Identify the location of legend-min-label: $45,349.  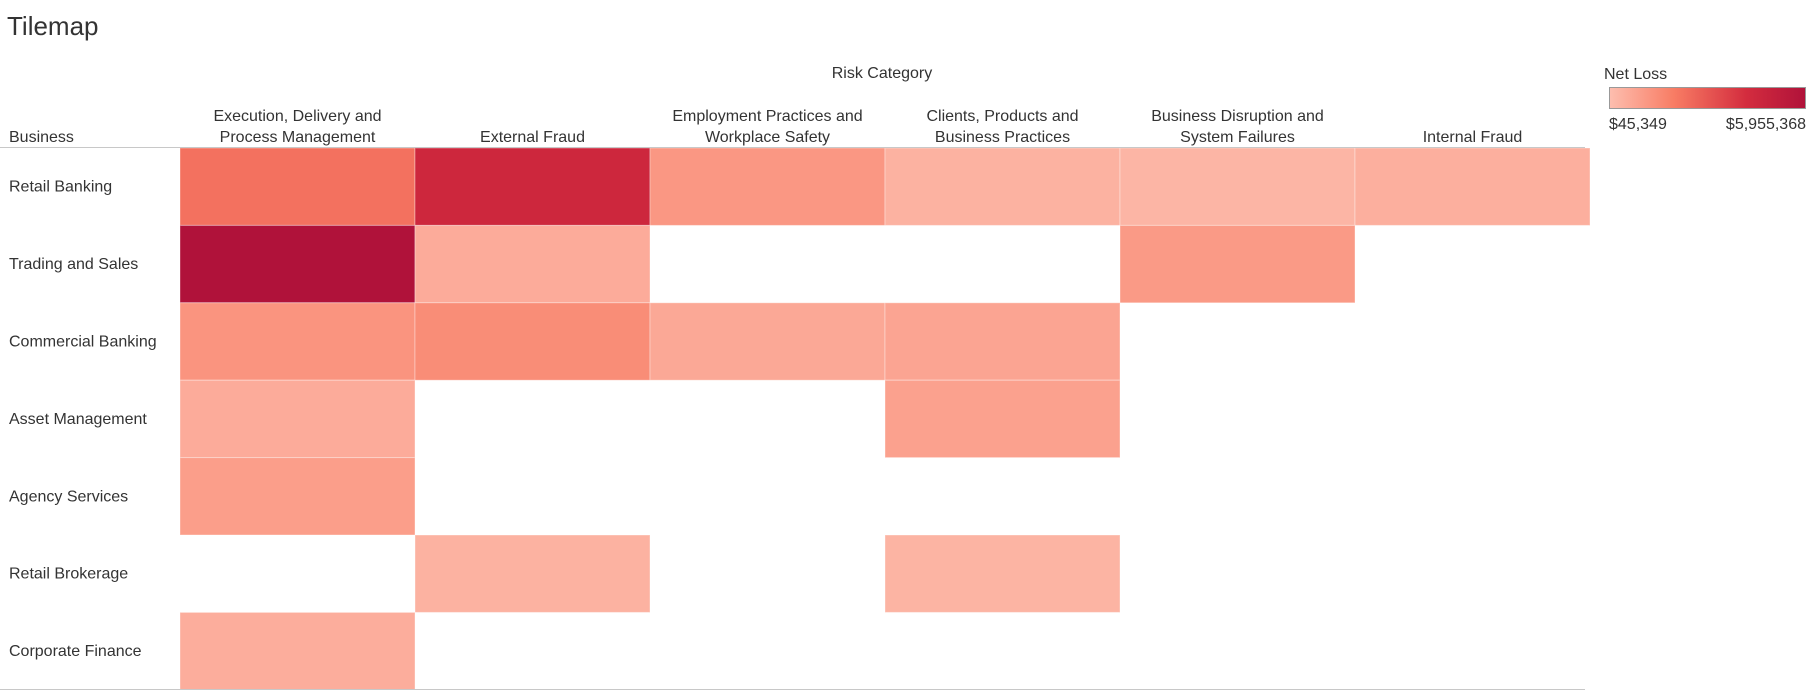
(1638, 124).